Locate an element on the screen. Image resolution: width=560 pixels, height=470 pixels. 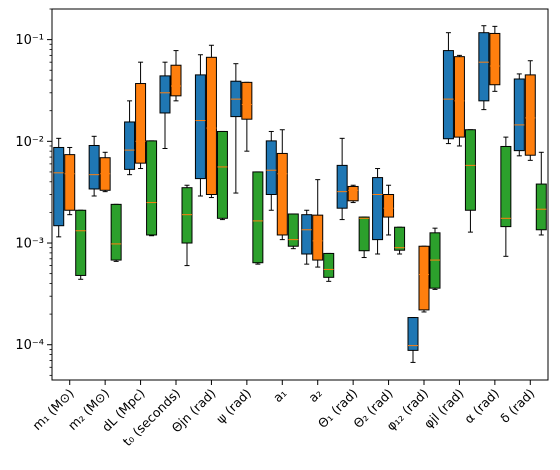
y-tick-label: 10⁻⁴ is located at coordinates (29, 345).